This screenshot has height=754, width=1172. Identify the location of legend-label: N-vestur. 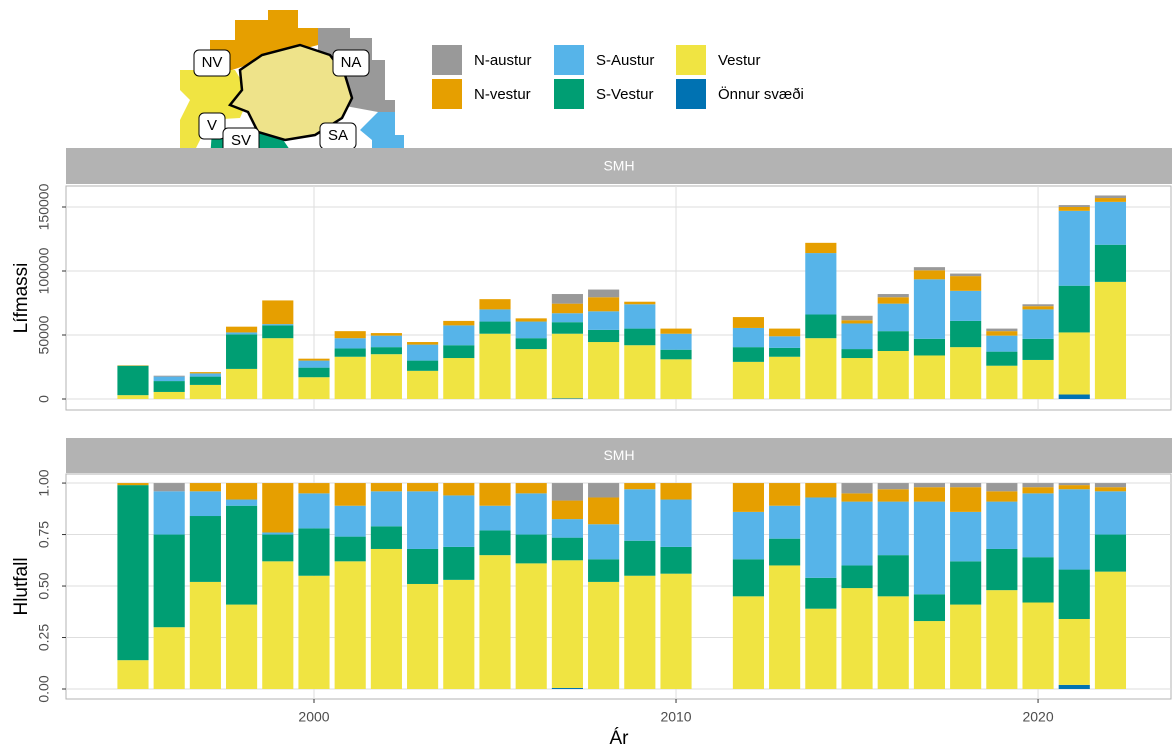
(502, 94).